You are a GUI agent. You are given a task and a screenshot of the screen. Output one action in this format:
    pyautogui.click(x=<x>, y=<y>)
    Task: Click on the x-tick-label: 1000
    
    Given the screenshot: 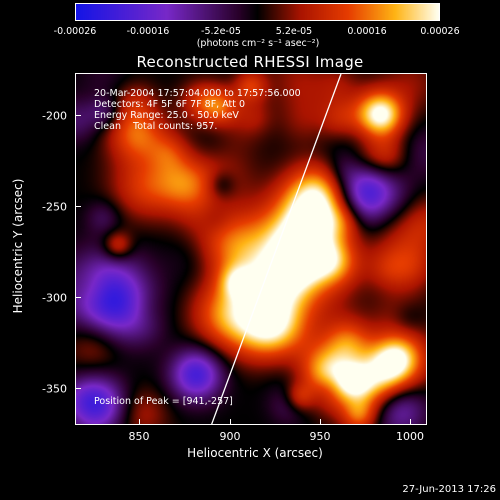 What is the action you would take?
    pyautogui.click(x=410, y=436)
    